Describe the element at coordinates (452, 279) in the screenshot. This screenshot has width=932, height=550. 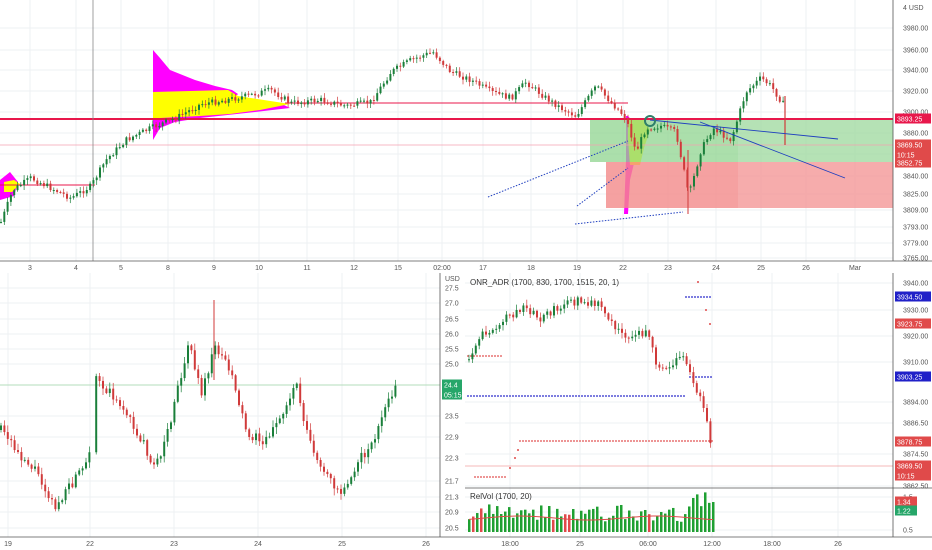
I see `bl-currency: USD` at that location.